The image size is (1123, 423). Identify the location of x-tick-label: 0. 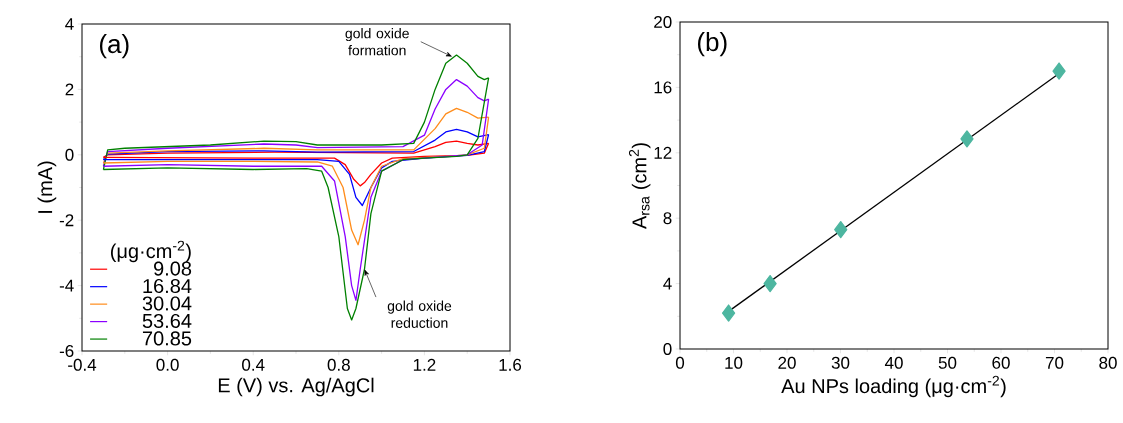
(680, 362).